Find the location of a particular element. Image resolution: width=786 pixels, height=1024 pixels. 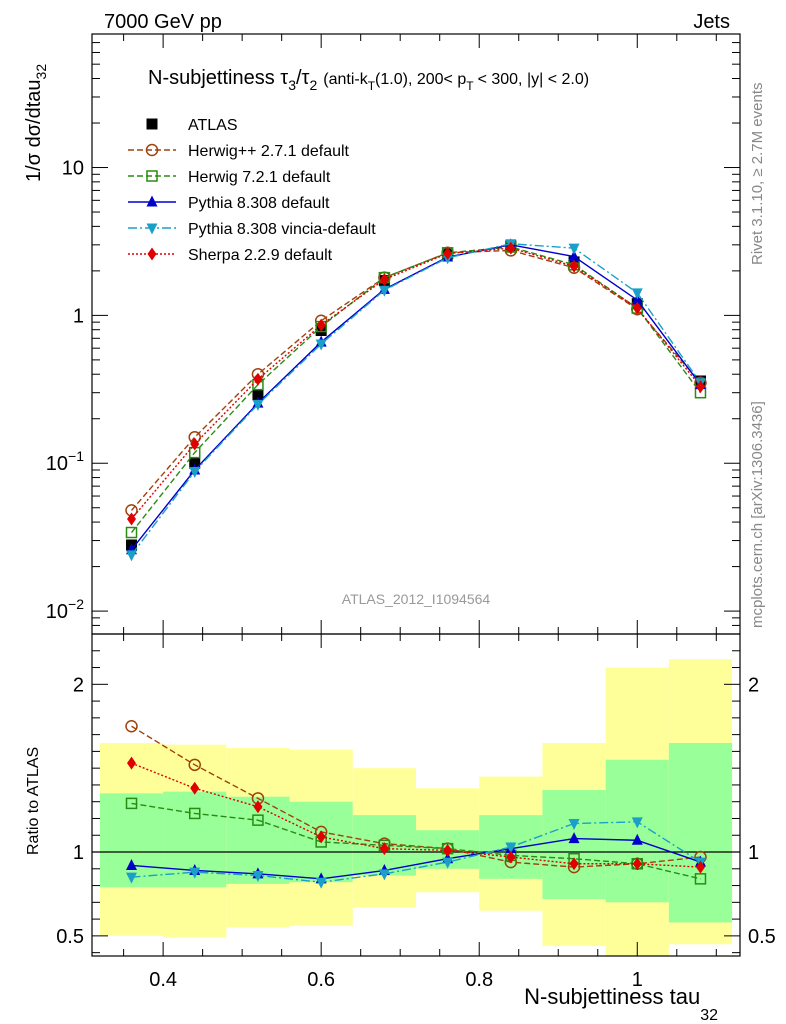

legend-label-pythia: Pythia 8.308 default is located at coordinates (259, 203).